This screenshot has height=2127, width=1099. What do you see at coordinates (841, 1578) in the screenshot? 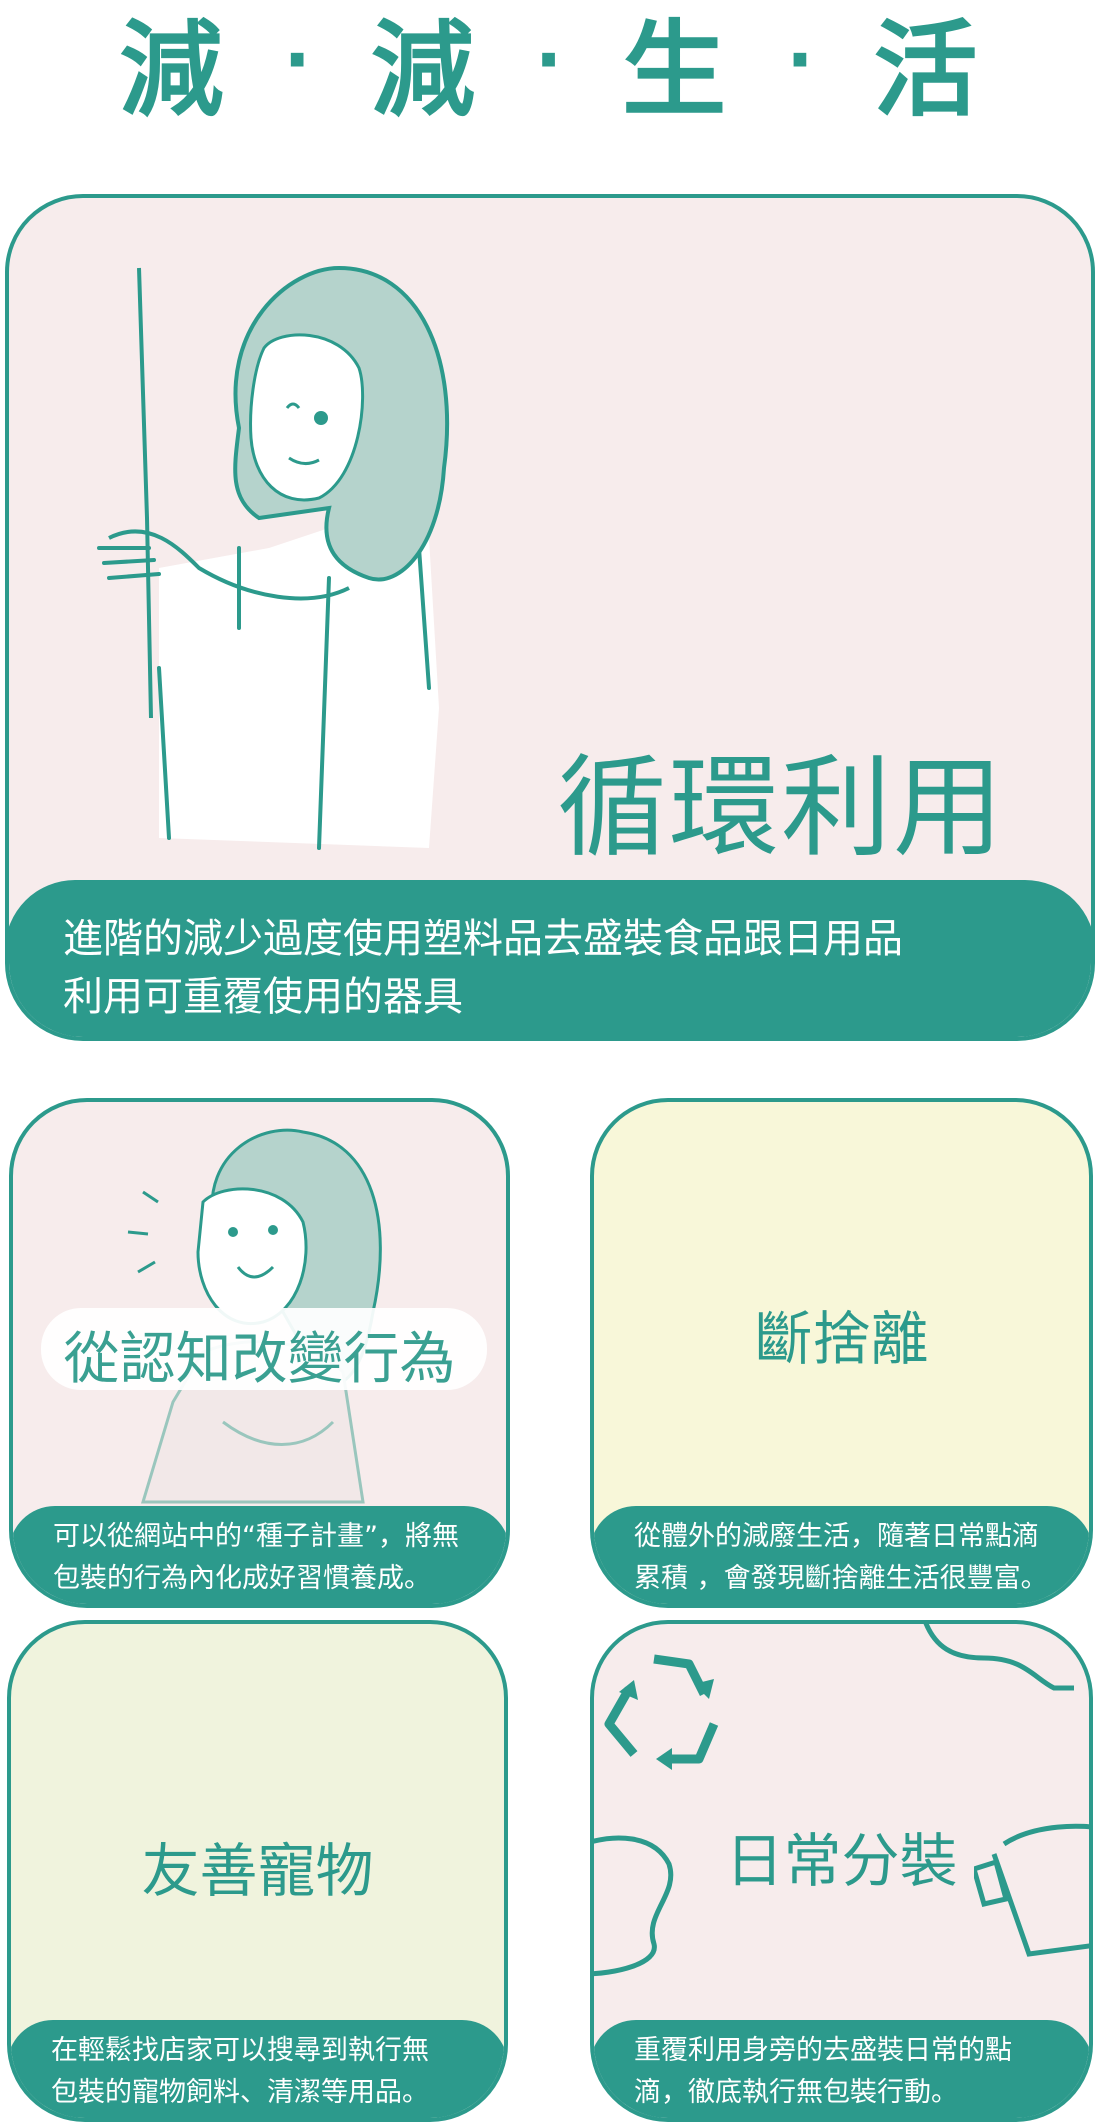
I see `card-caption-line-2: 累積 ，會發現斷捨離生活很豐富。` at bounding box center [841, 1578].